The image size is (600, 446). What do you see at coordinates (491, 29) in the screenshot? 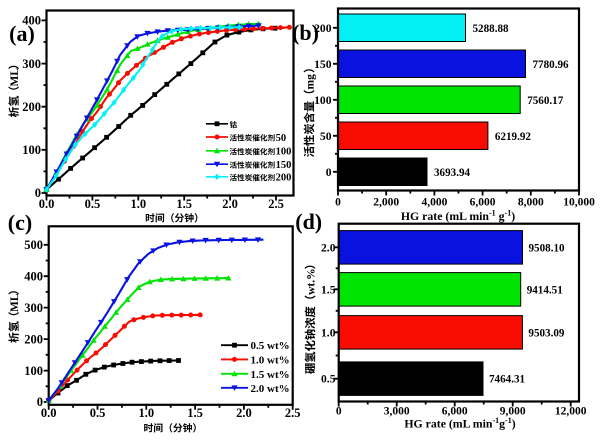
I see `svg-text: 5288.88` at bounding box center [491, 29].